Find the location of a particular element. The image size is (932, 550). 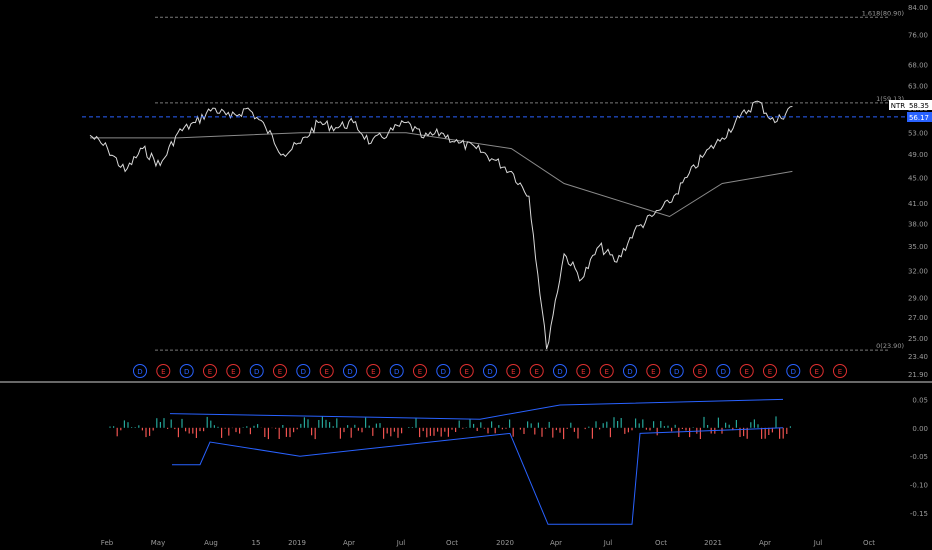

symbol-price-tag: NTR 58.35 56.17 is located at coordinates (910, 111).